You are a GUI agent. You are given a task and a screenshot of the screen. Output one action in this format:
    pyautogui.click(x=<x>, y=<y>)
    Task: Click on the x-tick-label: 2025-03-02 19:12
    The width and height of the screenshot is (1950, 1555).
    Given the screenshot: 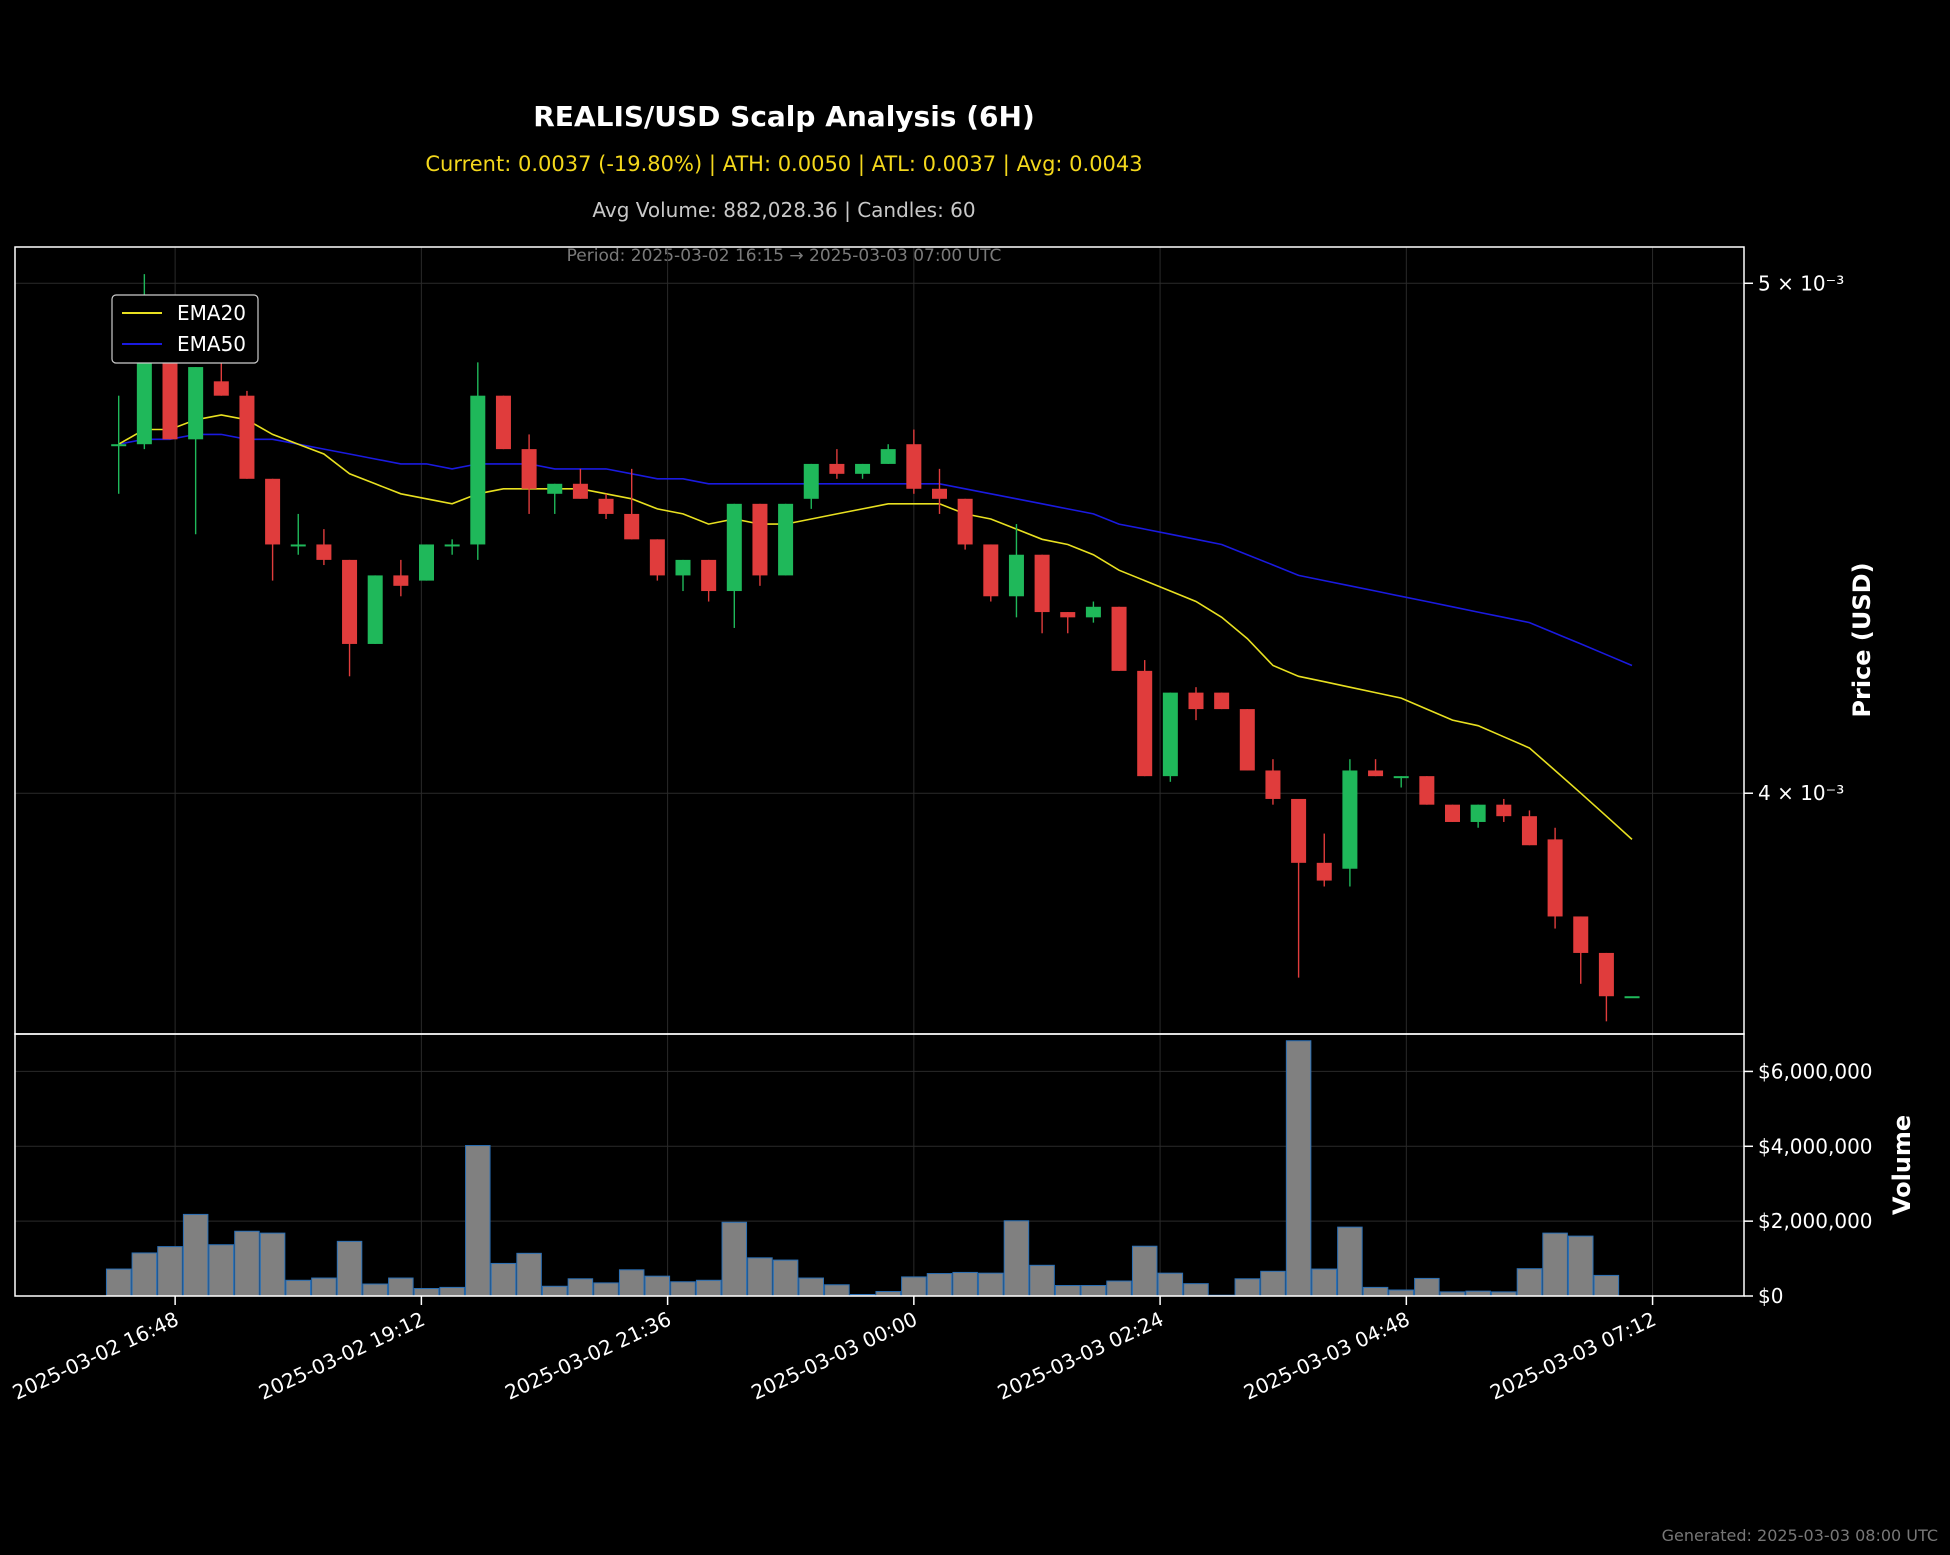 What is the action you would take?
    pyautogui.click(x=341, y=1356)
    